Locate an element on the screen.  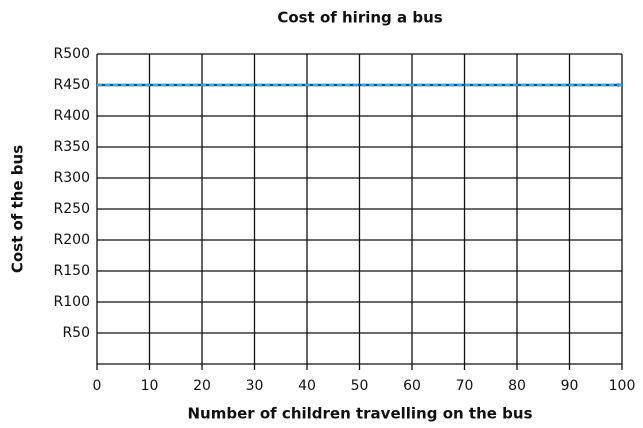
y-tick-label: R350 is located at coordinates (72, 147).